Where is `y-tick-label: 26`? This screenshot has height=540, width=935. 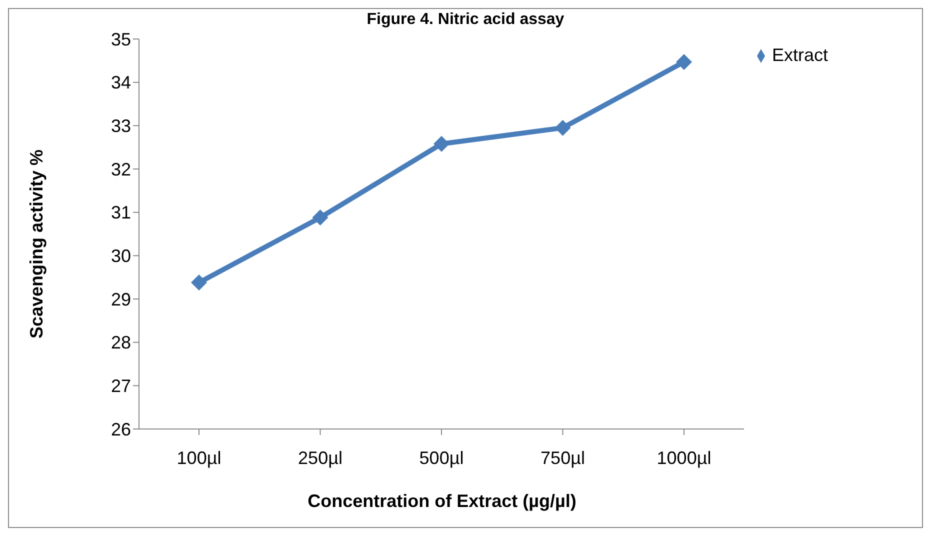
y-tick-label: 26 is located at coordinates (120, 429).